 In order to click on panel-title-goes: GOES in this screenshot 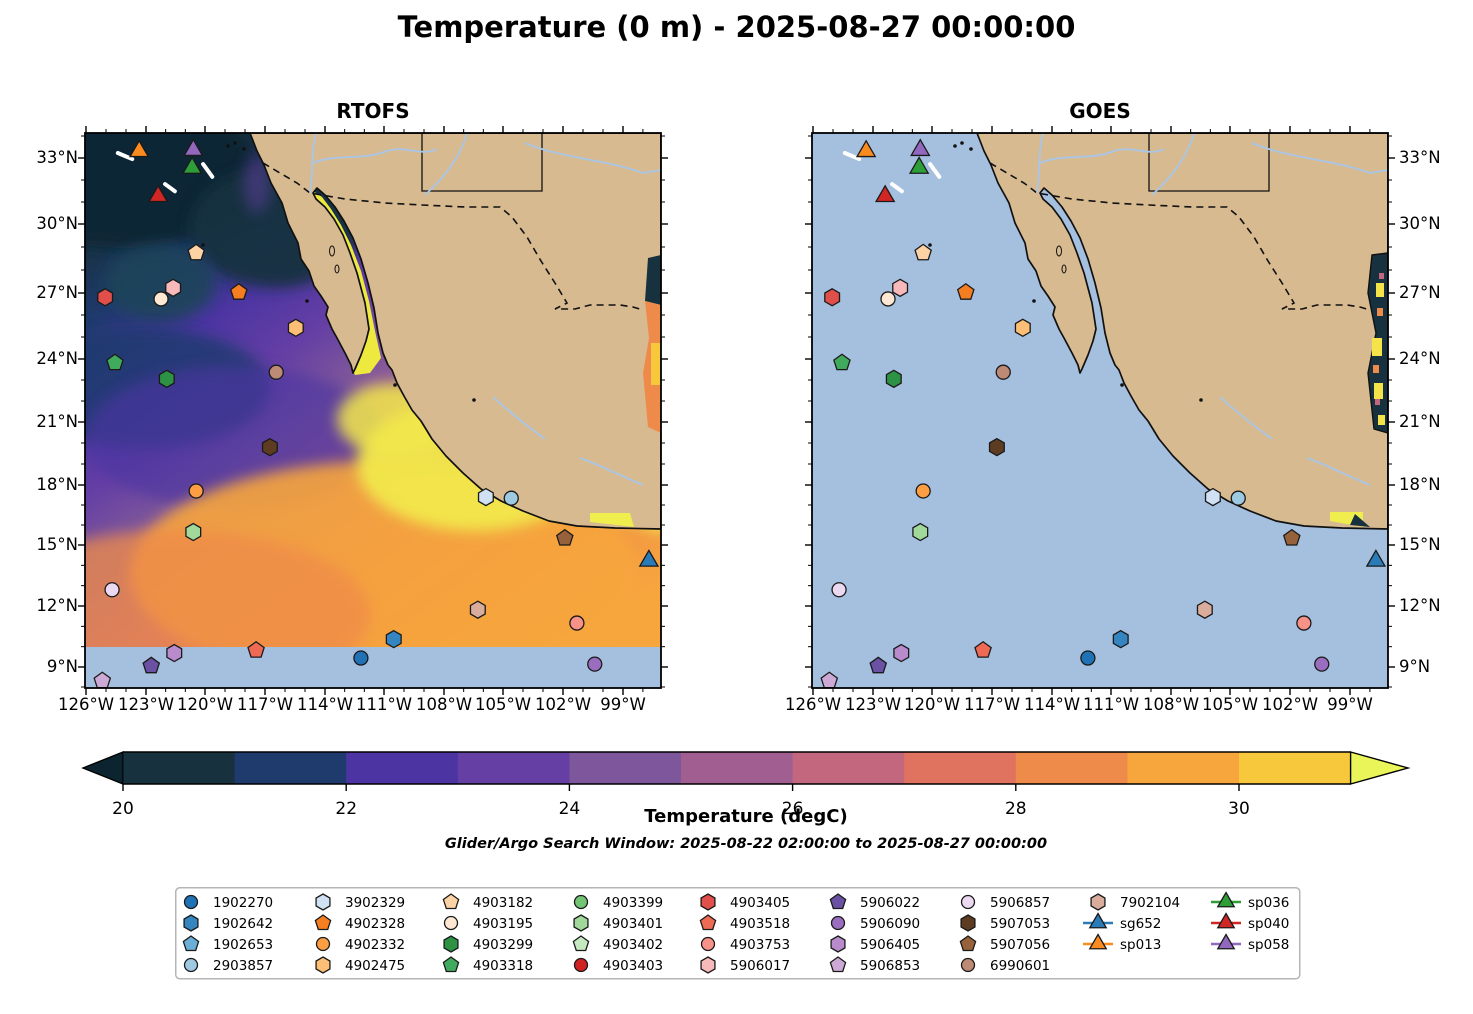, I will do `click(1100, 111)`.